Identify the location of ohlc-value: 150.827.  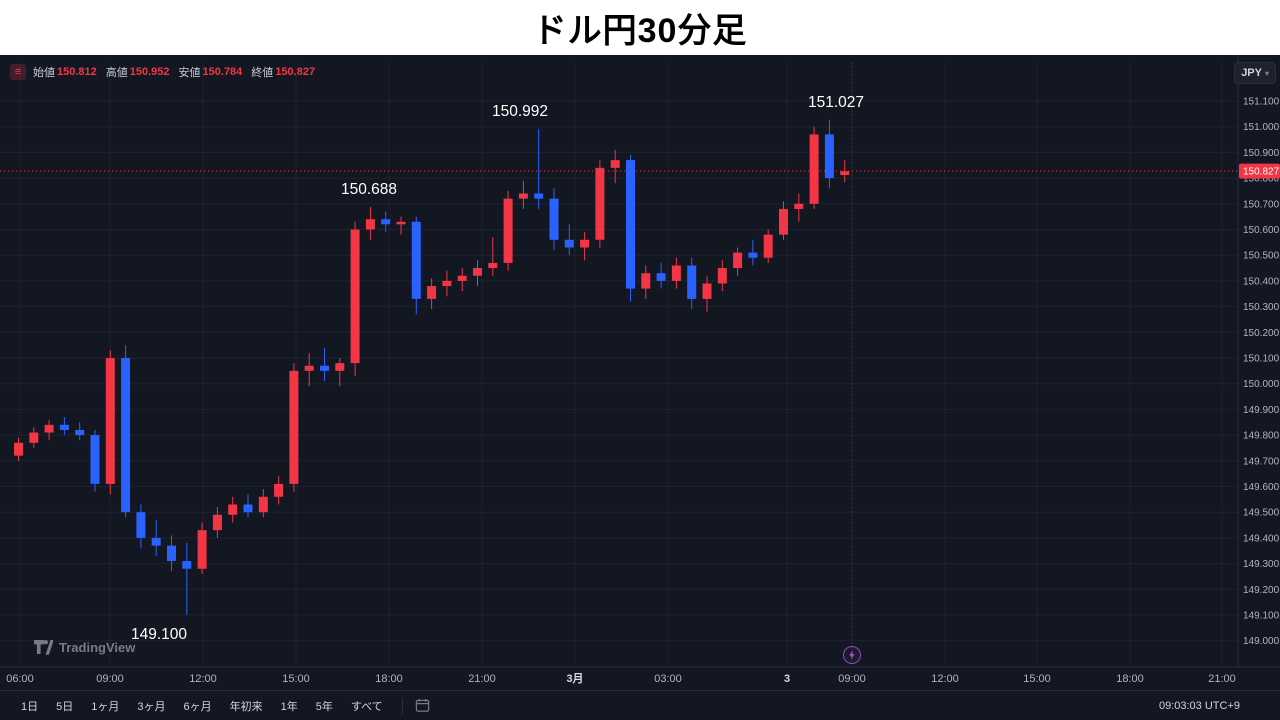
(295, 72).